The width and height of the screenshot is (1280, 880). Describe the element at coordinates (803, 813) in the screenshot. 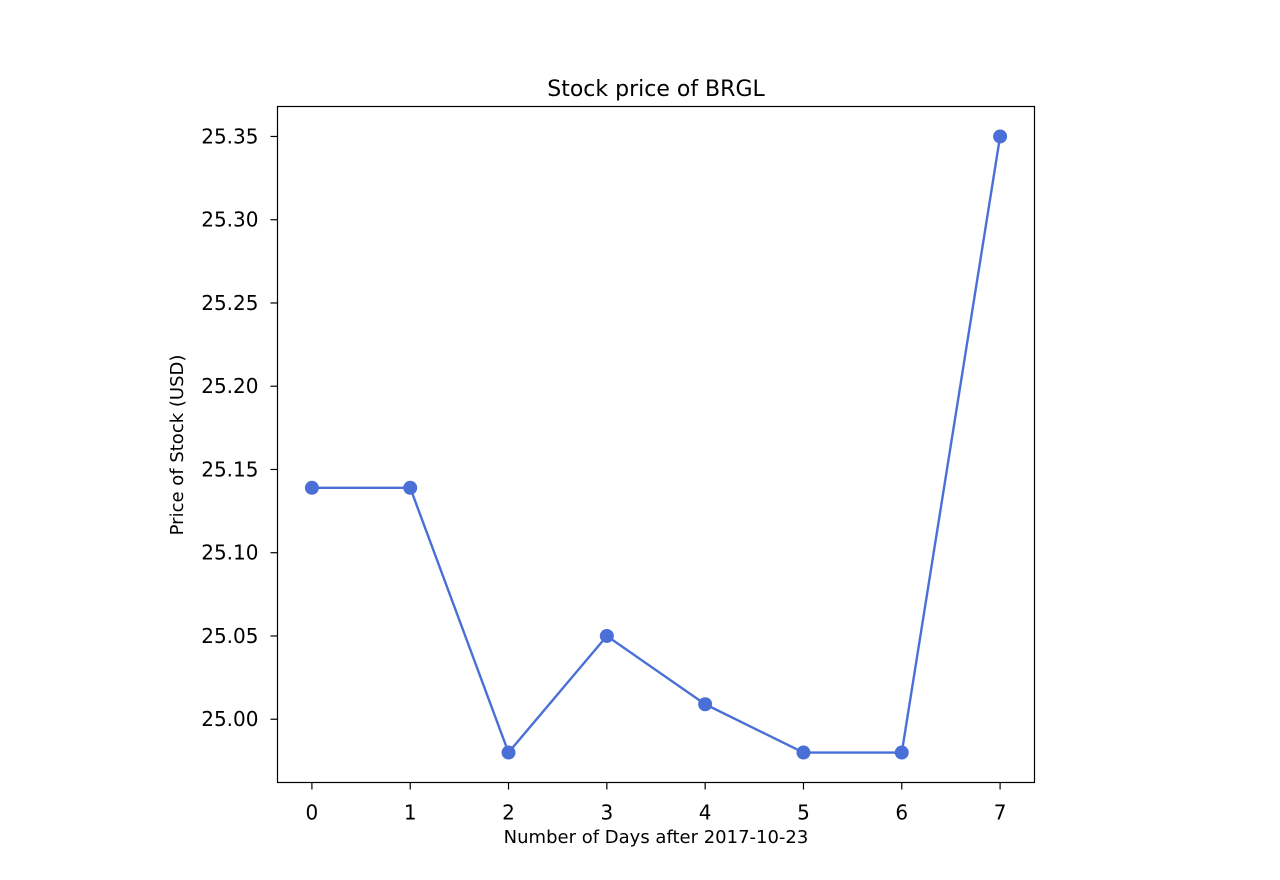

I see `x-tick-label: 5` at that location.